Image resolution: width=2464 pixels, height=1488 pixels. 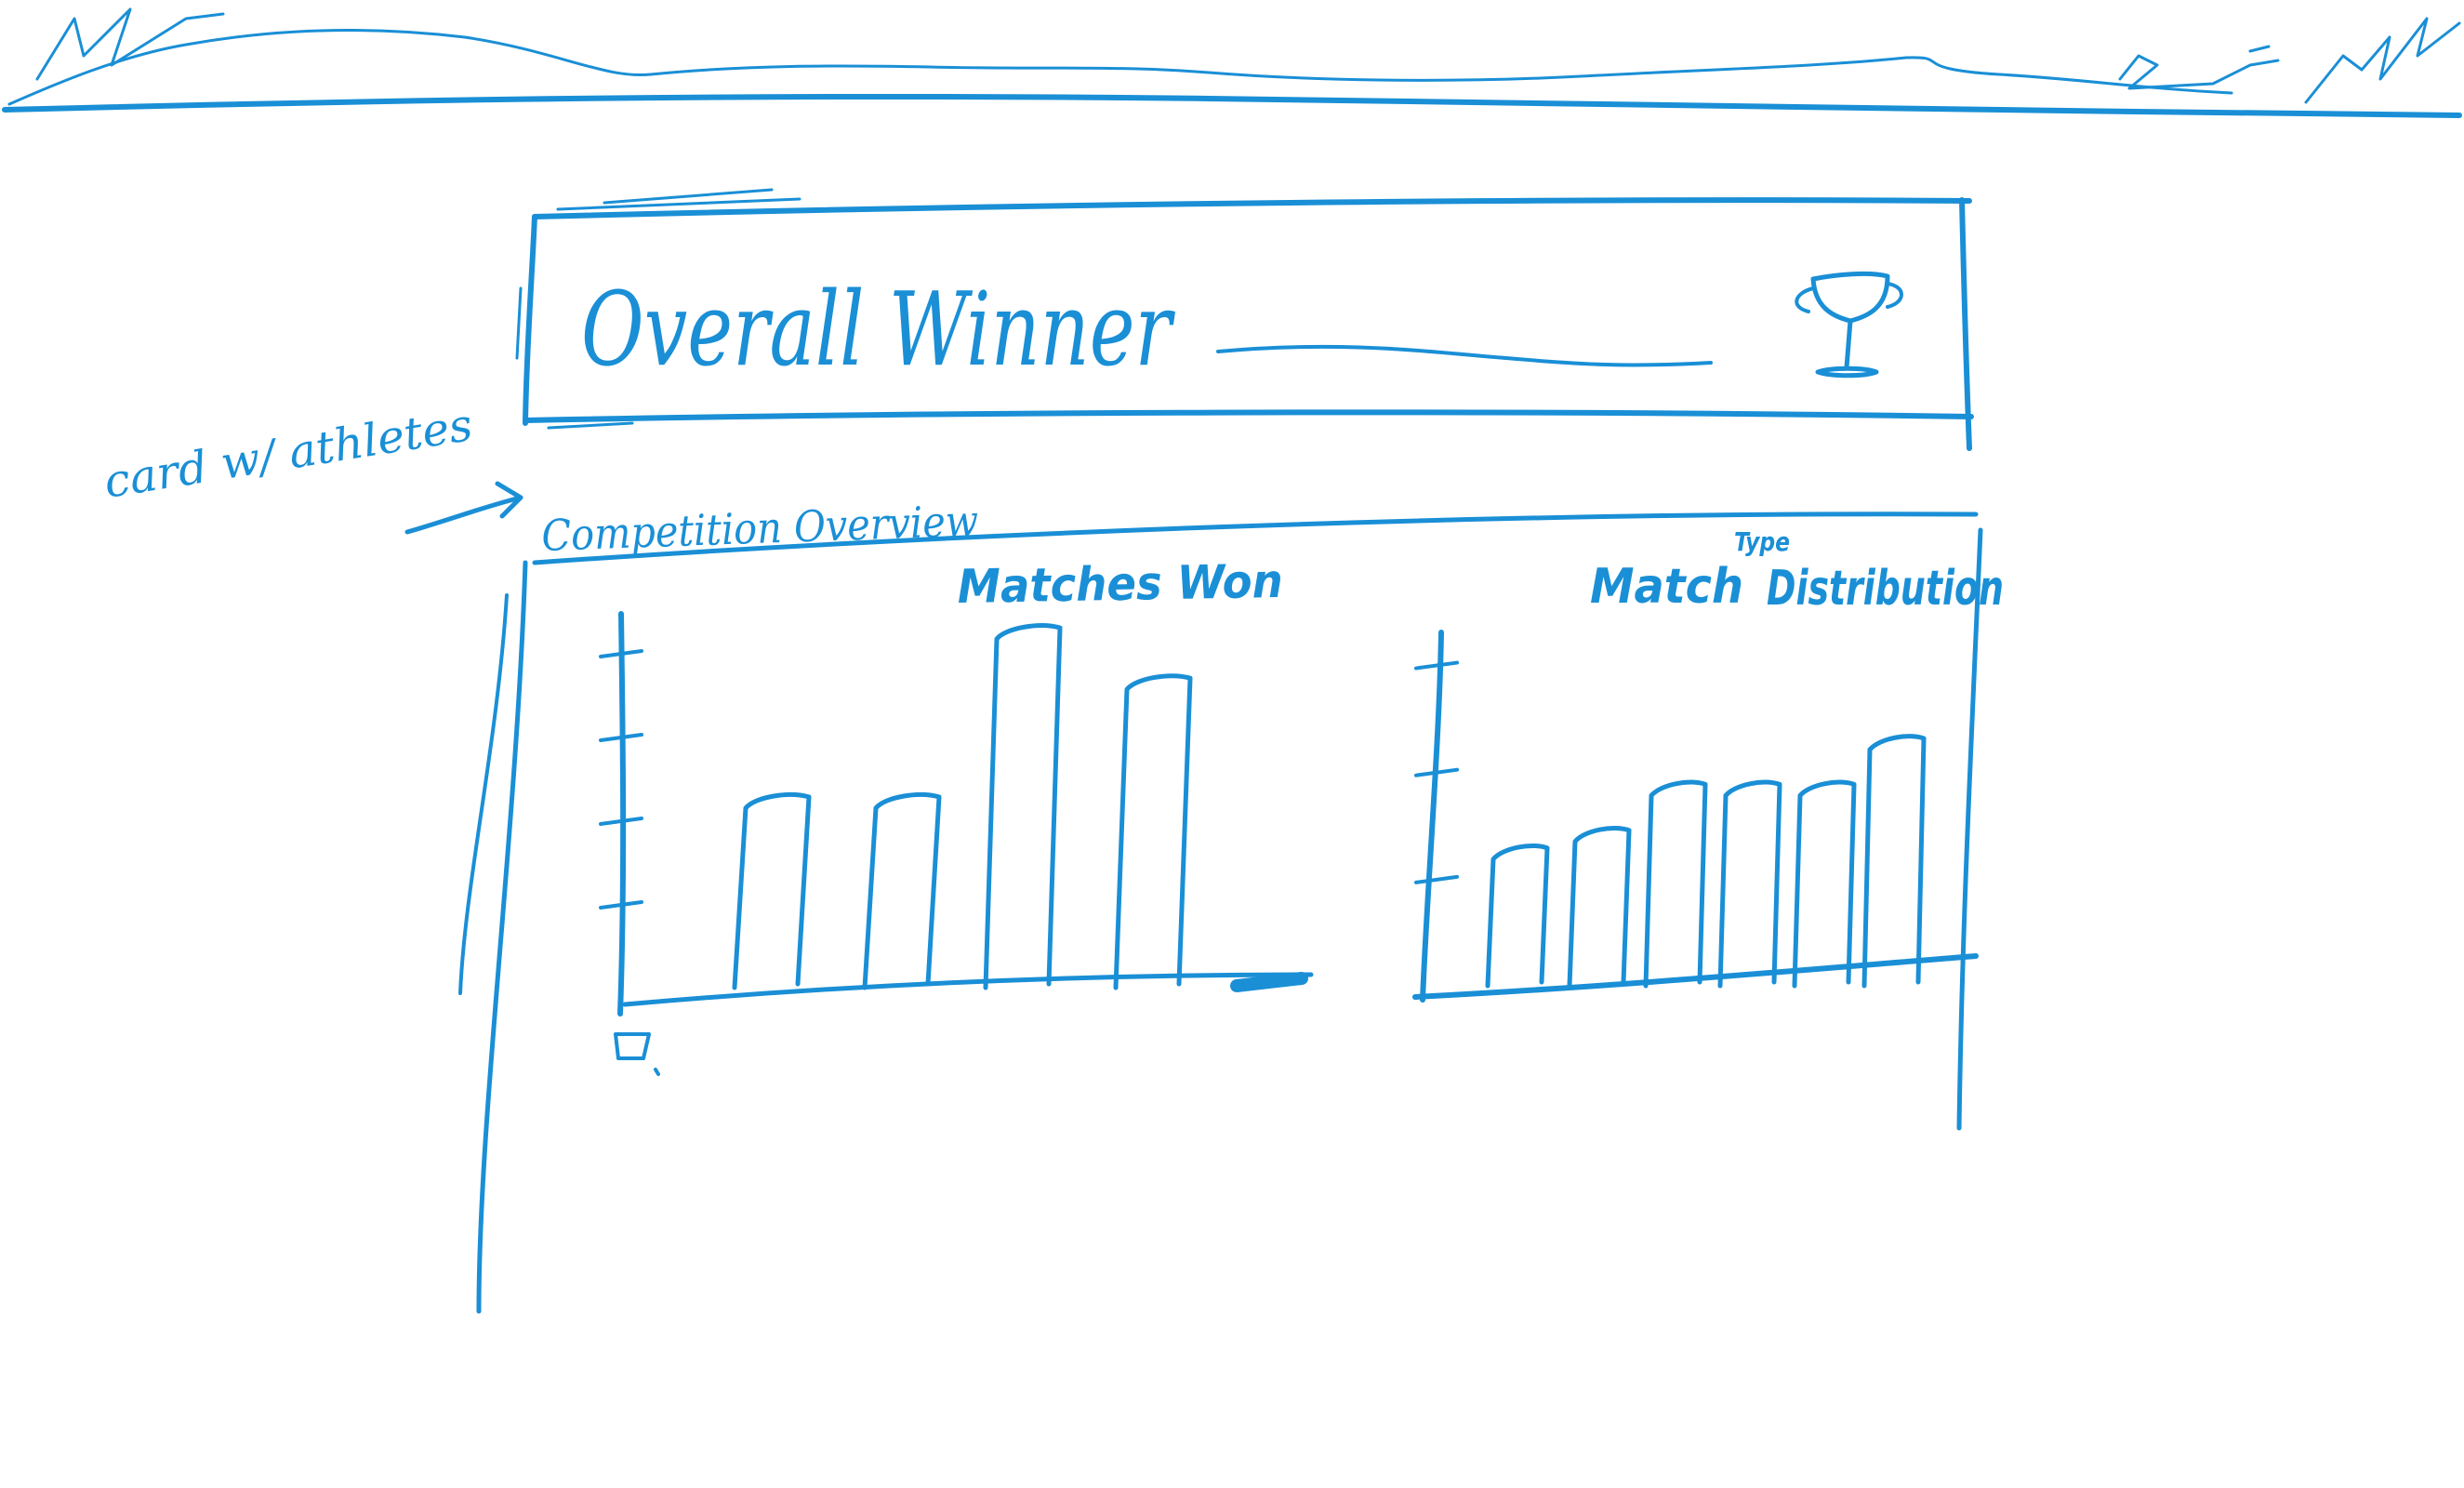 I want to click on match-distribution-y-ticks, so click(x=1436, y=772).